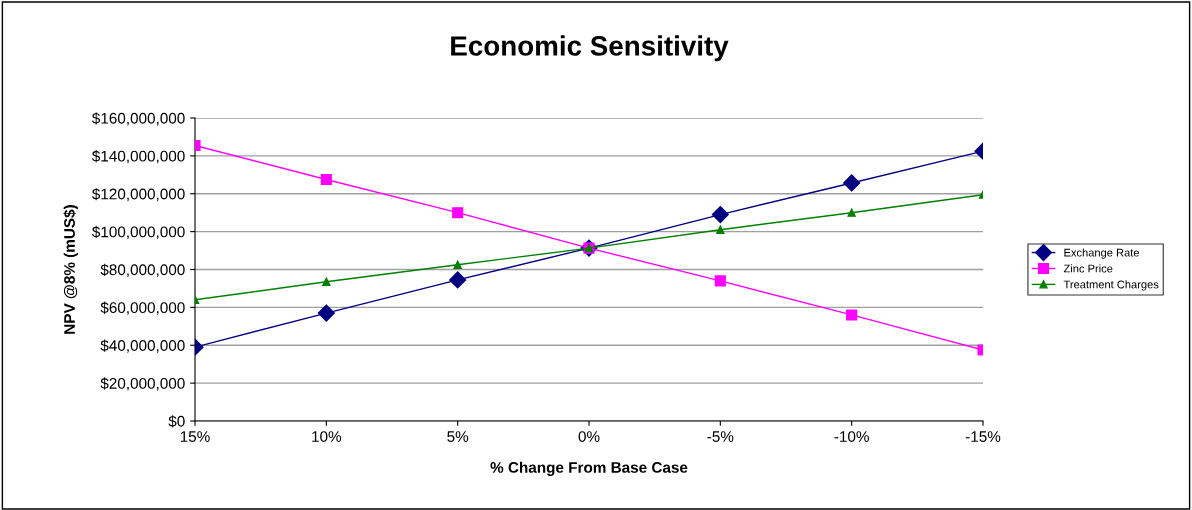 Image resolution: width=1192 pixels, height=510 pixels. Describe the element at coordinates (458, 436) in the screenshot. I see `x-tick-label: 5%` at that location.